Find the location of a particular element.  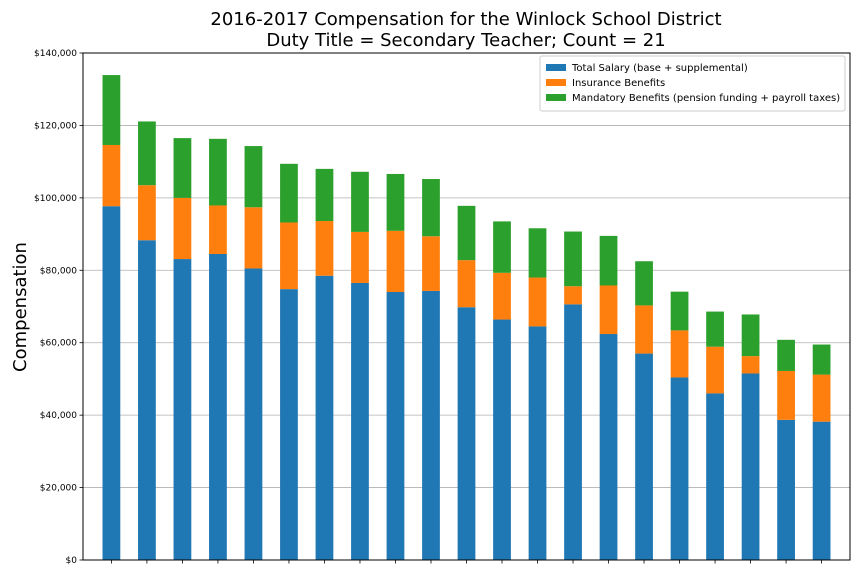

legend-label: Total Salary (base + supplemental) is located at coordinates (659, 68).